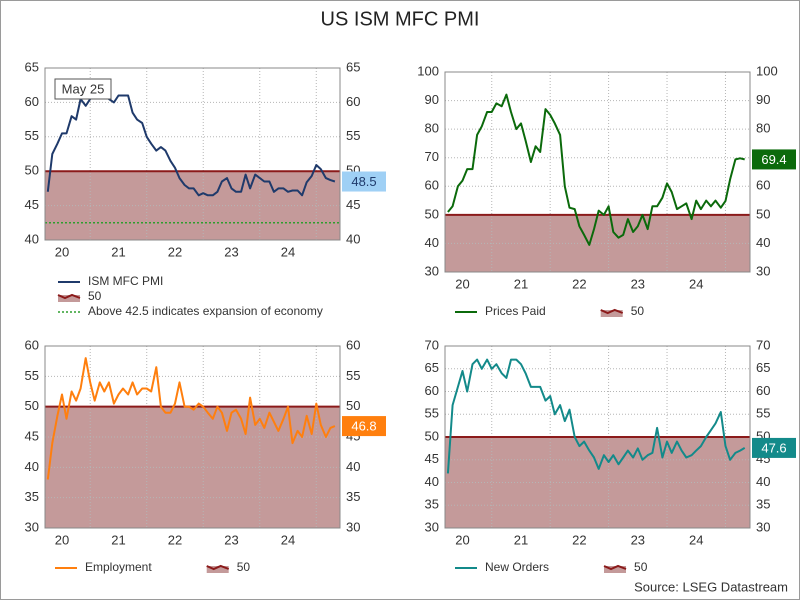 This screenshot has width=800, height=600. What do you see at coordinates (83, 88) in the screenshot?
I see `annotation-text: May 25` at bounding box center [83, 88].